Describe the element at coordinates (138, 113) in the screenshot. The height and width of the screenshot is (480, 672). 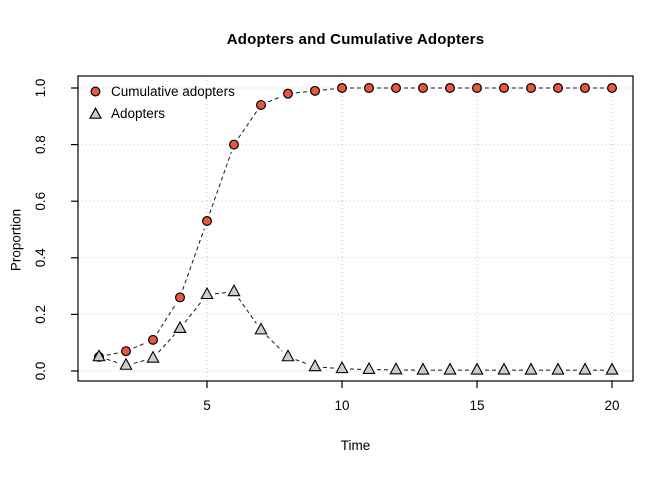
I see `legend-label-adopters: Adopters` at that location.